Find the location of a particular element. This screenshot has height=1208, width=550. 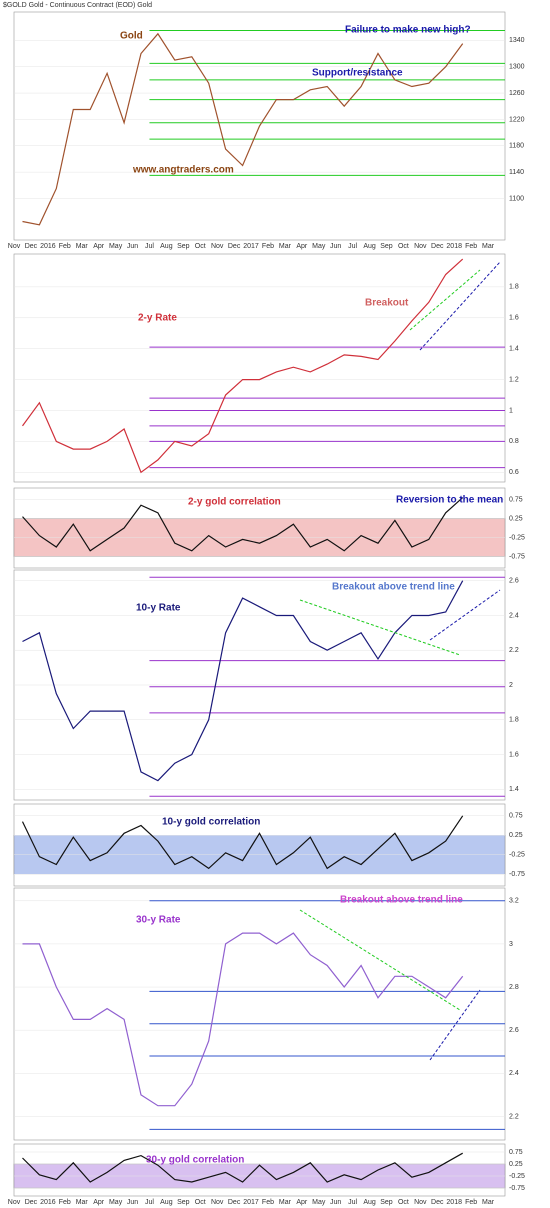

y-tick-label: 1300 is located at coordinates (517, 67).